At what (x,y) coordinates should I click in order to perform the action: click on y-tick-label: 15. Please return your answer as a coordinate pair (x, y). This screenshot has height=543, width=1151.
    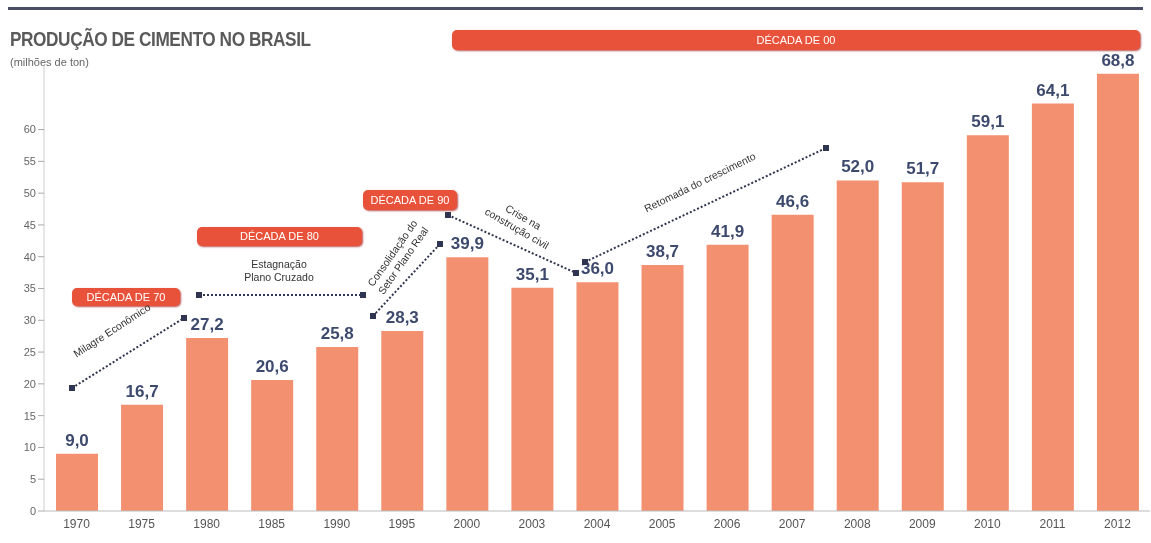
    Looking at the image, I should click on (29, 415).